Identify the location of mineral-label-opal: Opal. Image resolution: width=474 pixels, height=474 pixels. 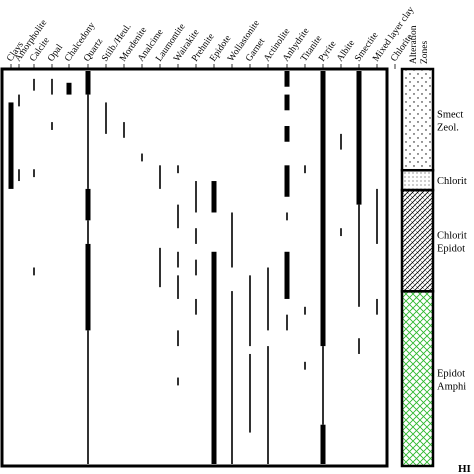
(55, 53).